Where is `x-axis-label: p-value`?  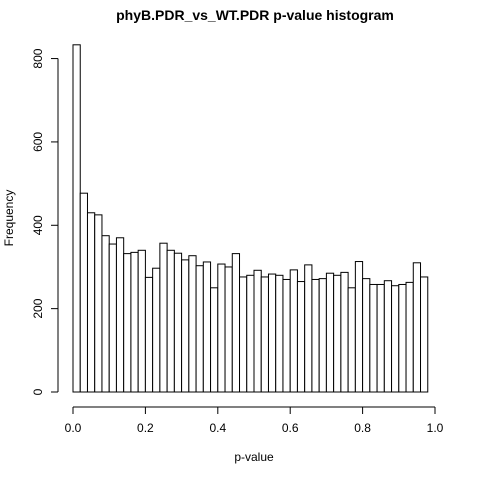 x-axis-label: p-value is located at coordinates (254, 457).